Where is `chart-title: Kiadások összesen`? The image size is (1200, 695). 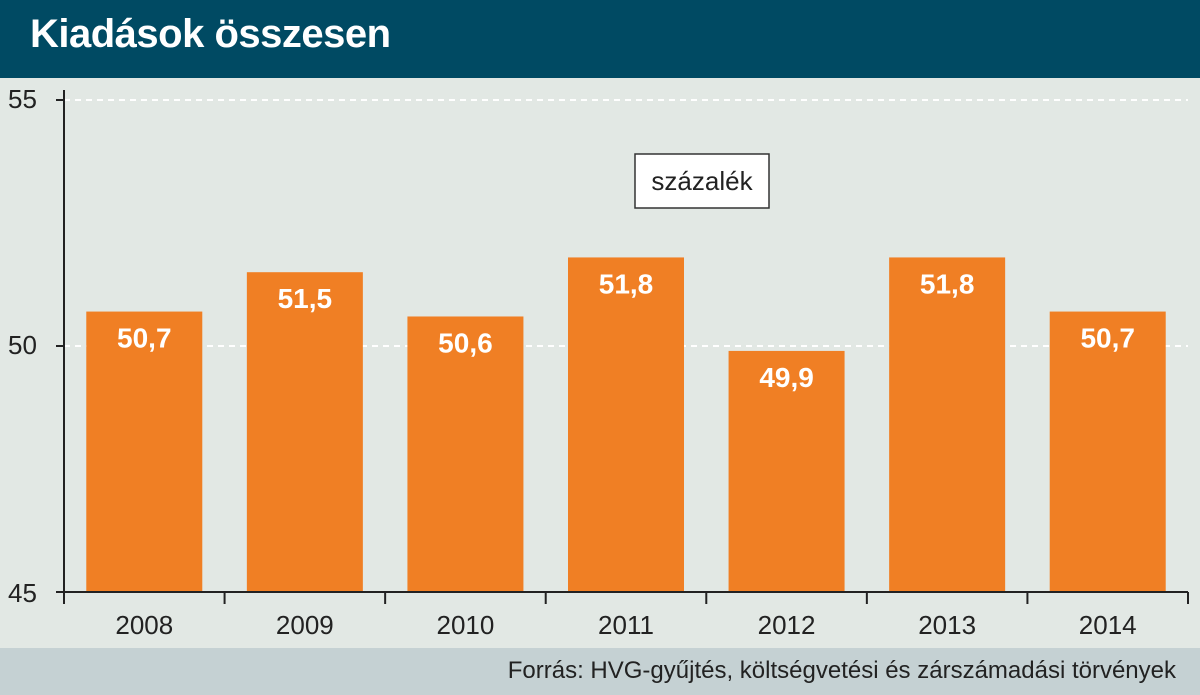
chart-title: Kiadások összesen is located at coordinates (210, 34).